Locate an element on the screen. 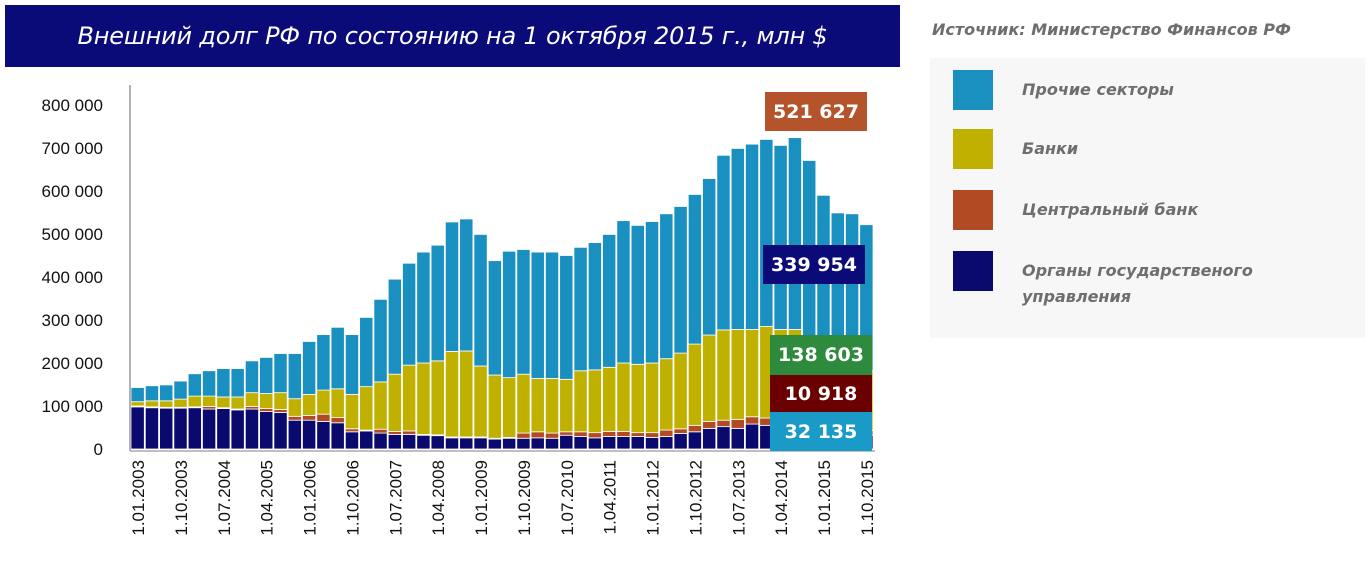 The height and width of the screenshot is (570, 1370). x-tick-label: 1.10.2003 is located at coordinates (181, 498).